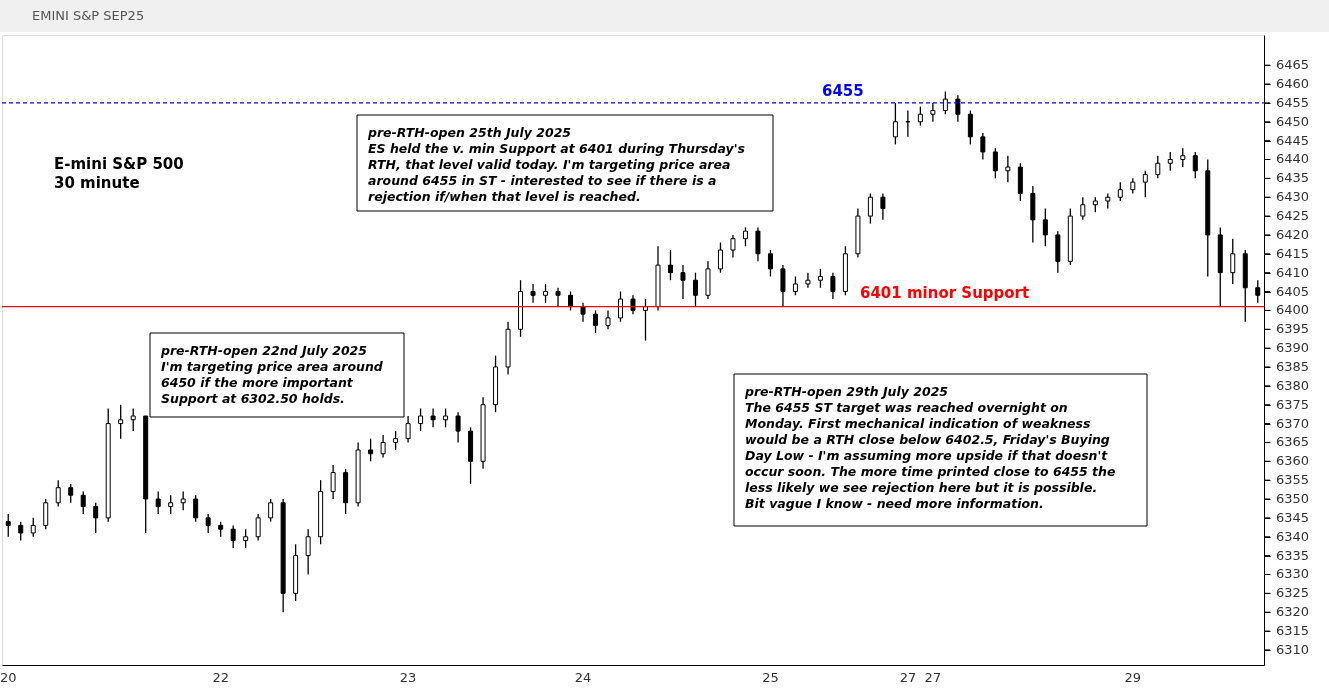 Image resolution: width=1329 pixels, height=693 pixels. I want to click on y-tick-label: 6370, so click(1293, 423).